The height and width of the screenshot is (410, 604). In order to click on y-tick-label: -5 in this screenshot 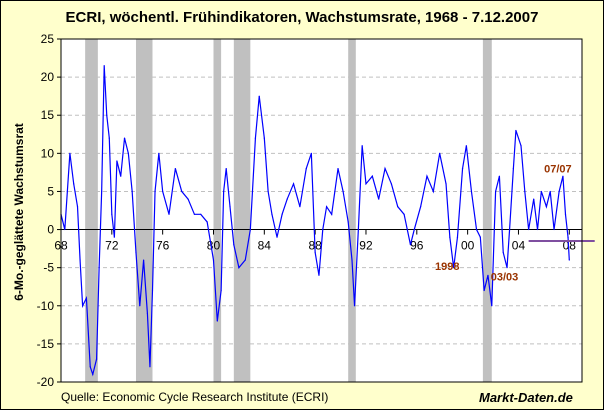, I will do `click(48, 268)`.